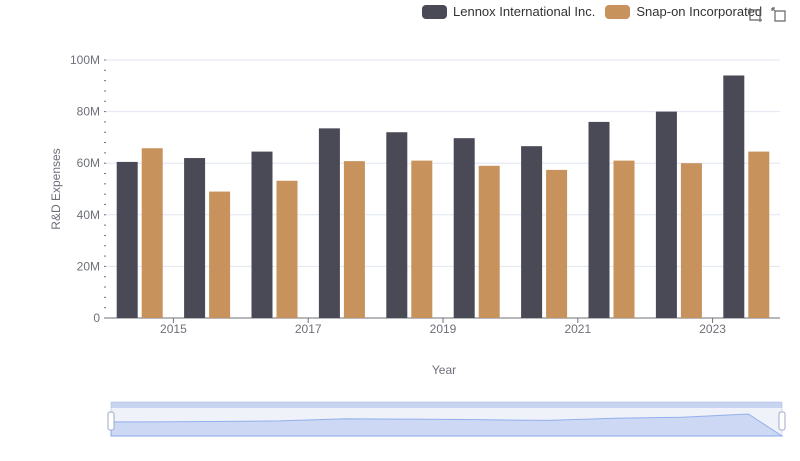 This screenshot has width=800, height=461. What do you see at coordinates (444, 370) in the screenshot?
I see `x-axis-title: Year` at bounding box center [444, 370].